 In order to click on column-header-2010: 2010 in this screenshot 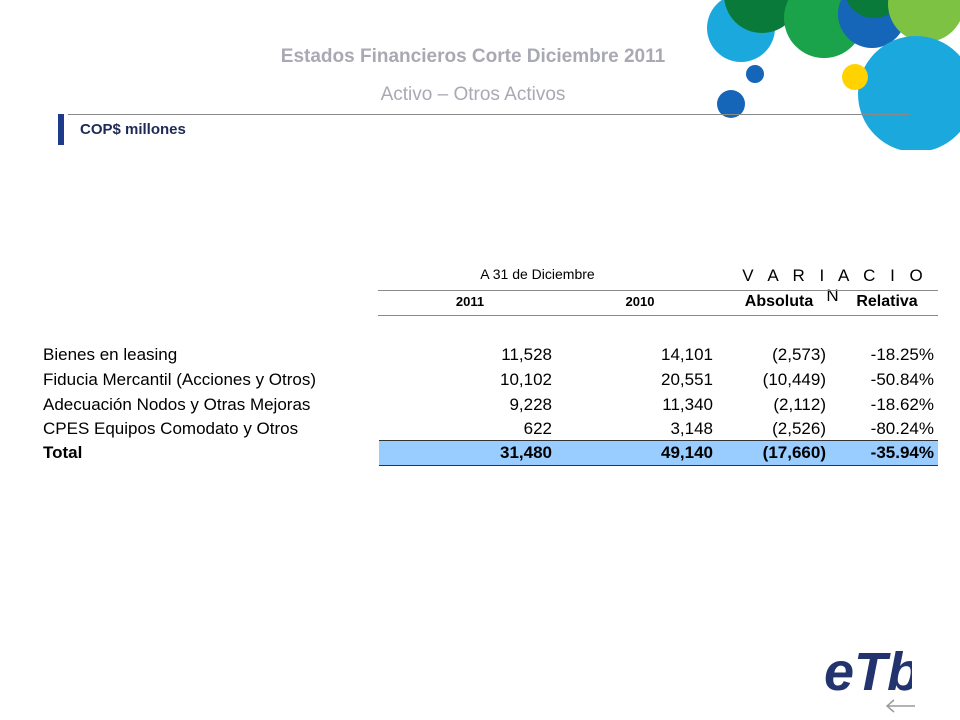, I will do `click(640, 301)`.